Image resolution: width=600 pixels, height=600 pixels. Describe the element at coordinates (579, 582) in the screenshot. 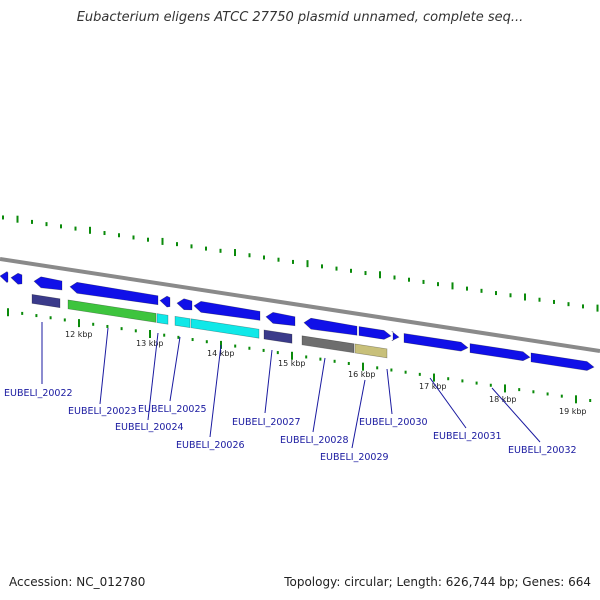

I see `genes-value: 664` at that location.